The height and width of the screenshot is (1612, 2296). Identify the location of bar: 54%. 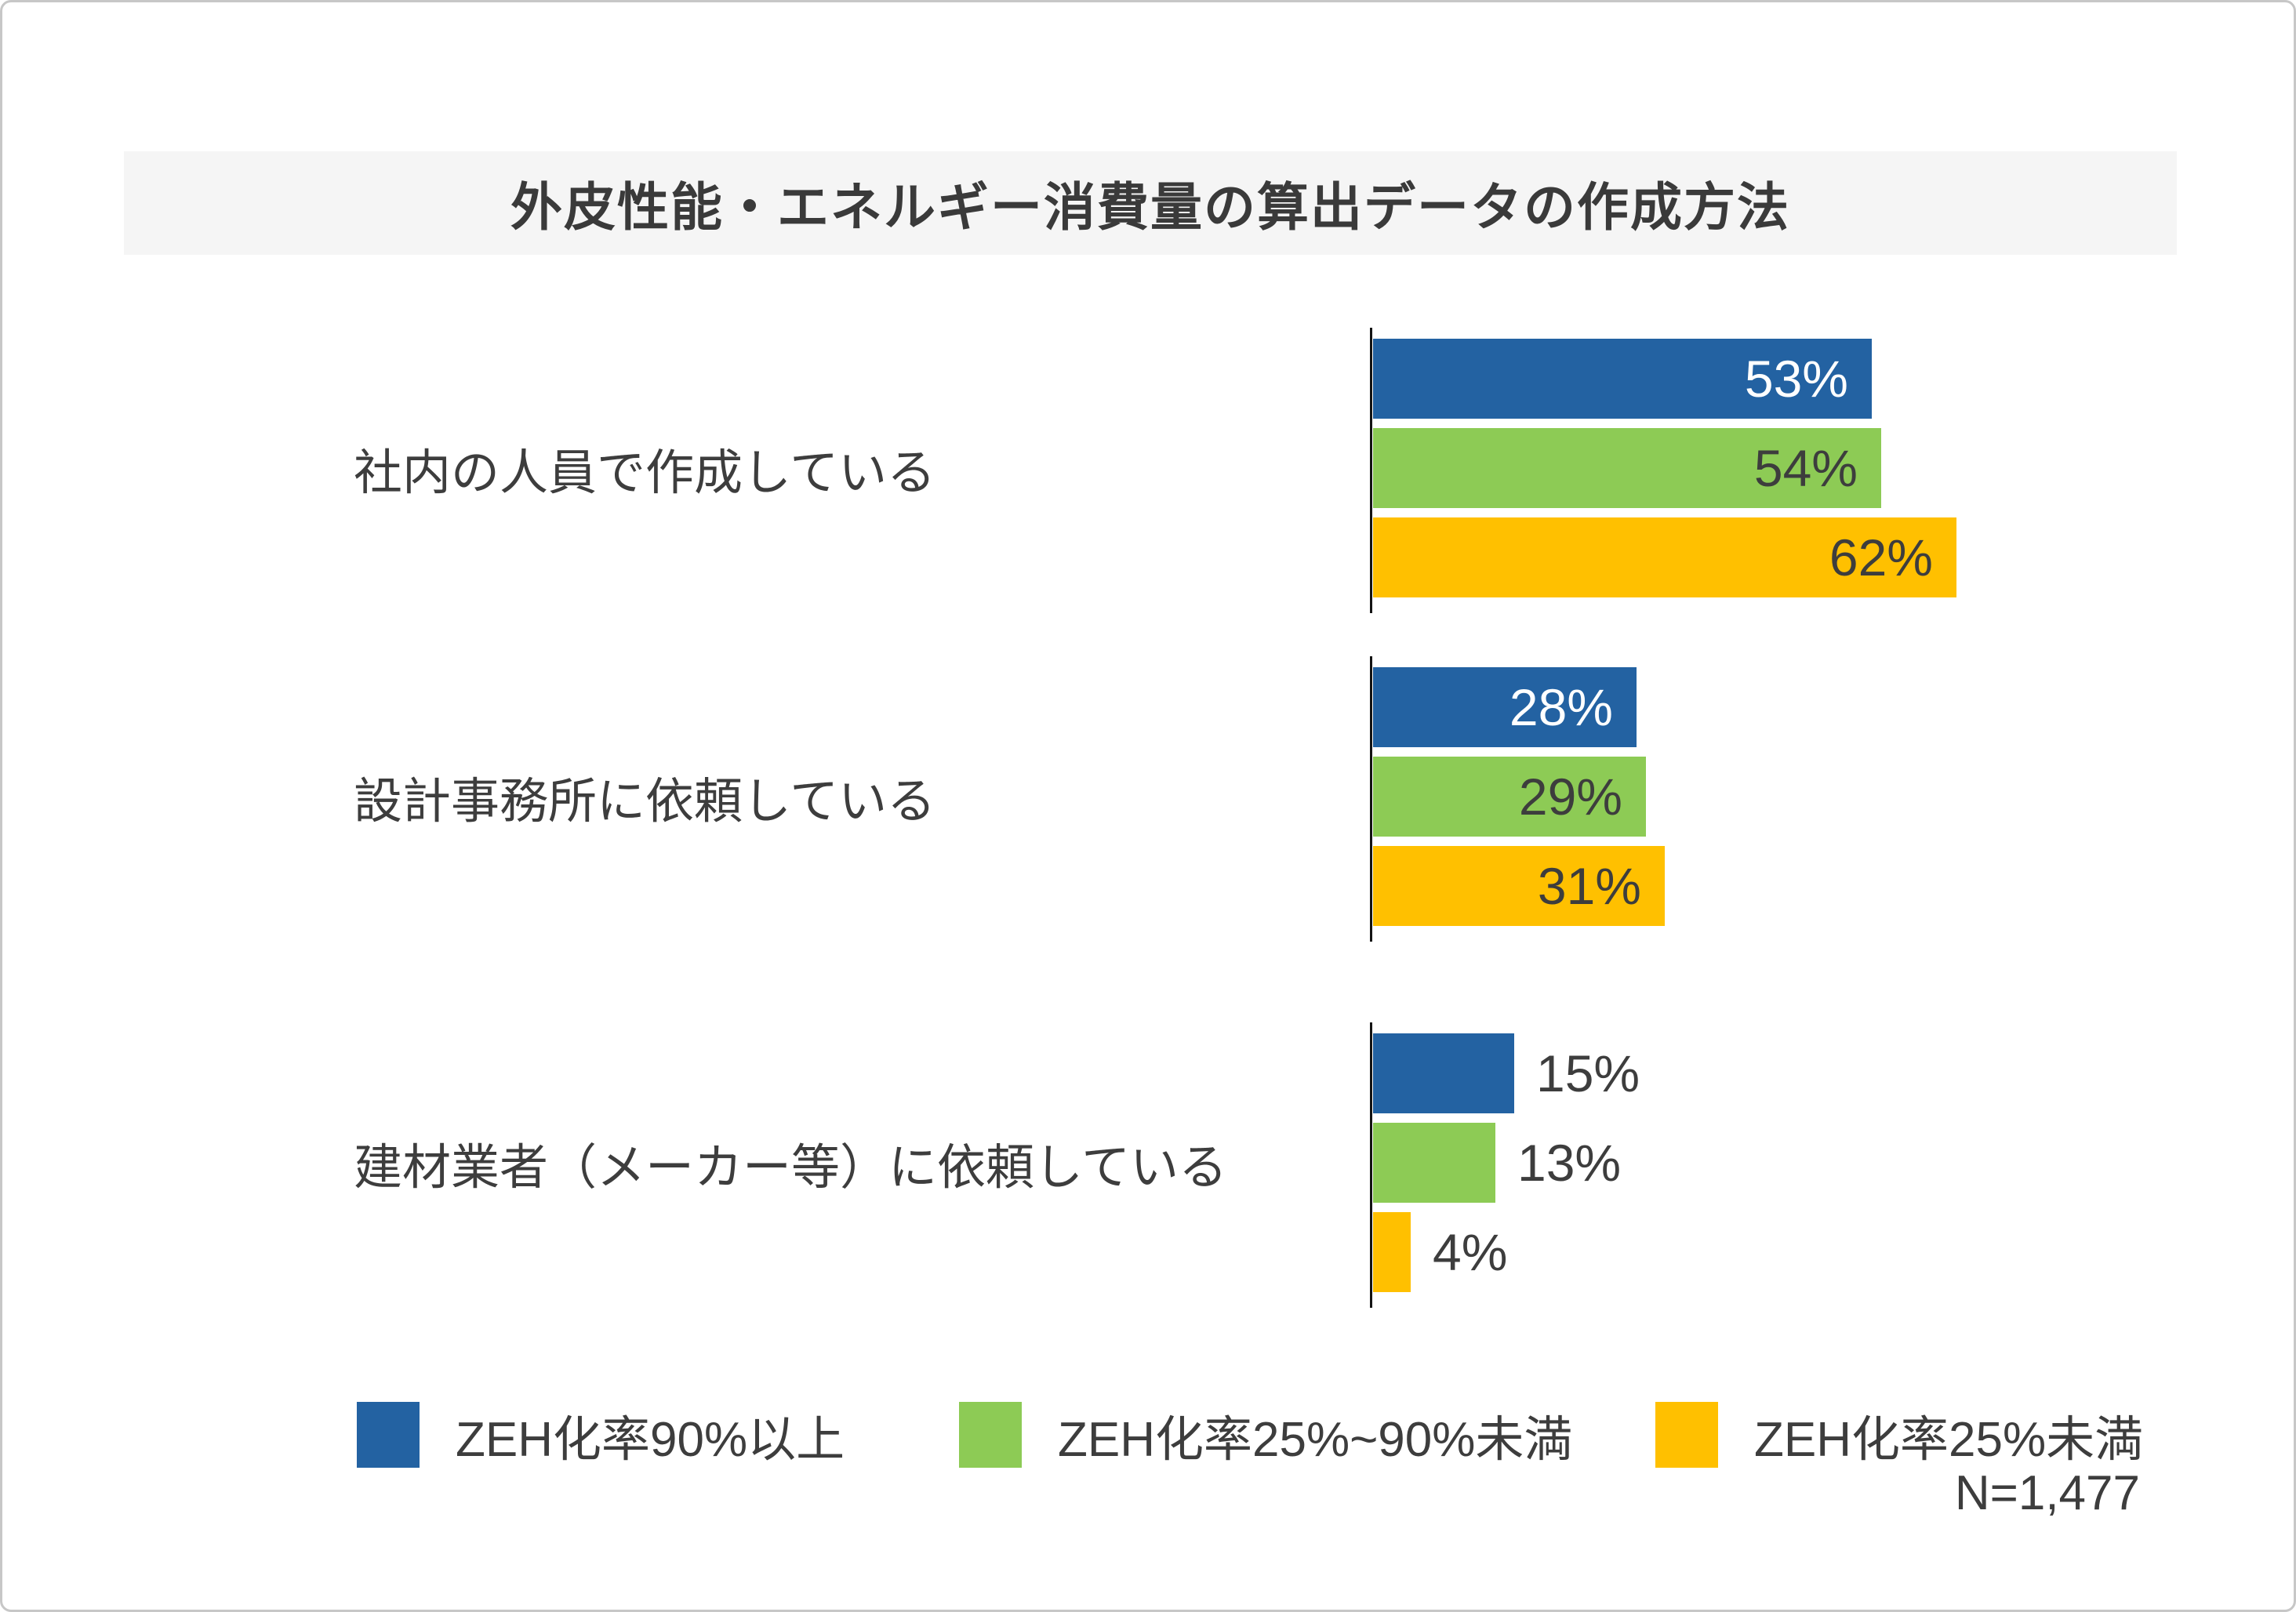
(1627, 468).